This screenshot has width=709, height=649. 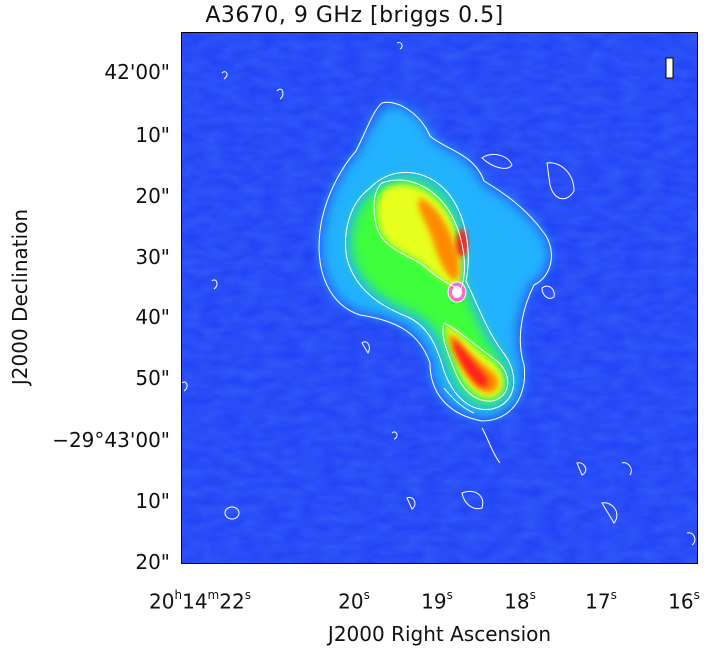 What do you see at coordinates (152, 317) in the screenshot?
I see `y-tick-label: 40"` at bounding box center [152, 317].